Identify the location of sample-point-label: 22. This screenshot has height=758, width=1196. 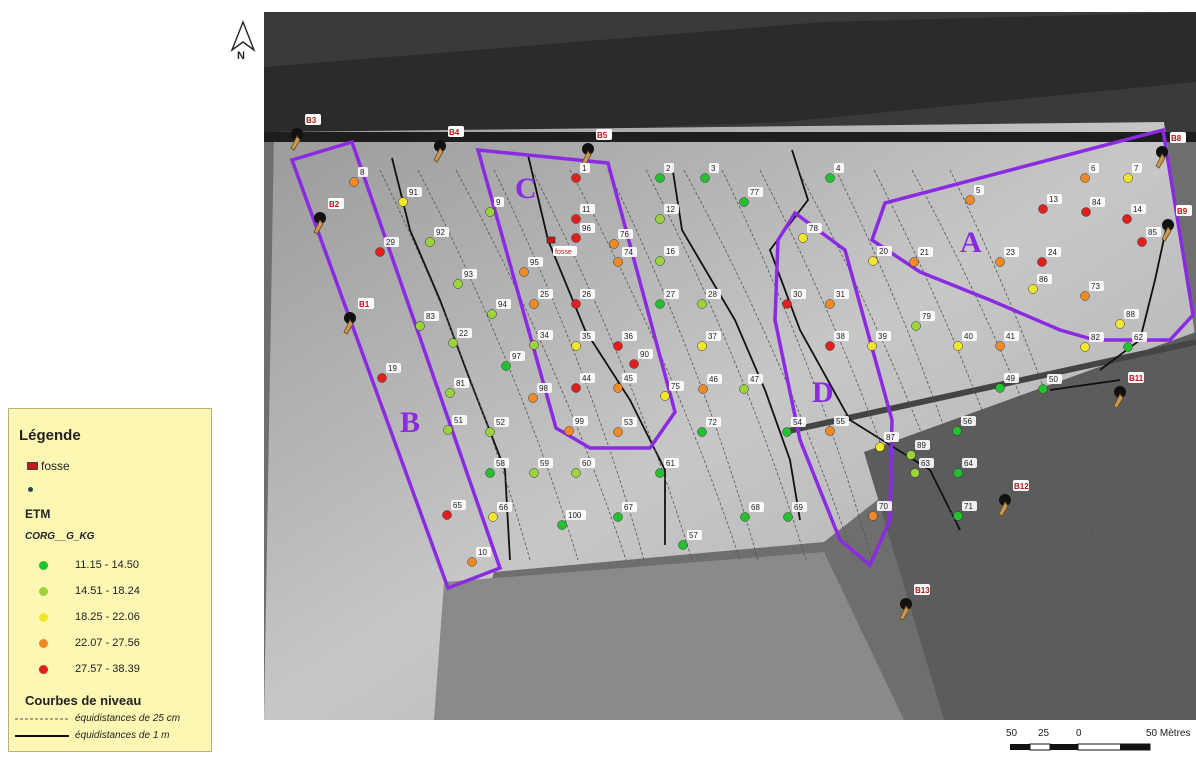
(463, 333).